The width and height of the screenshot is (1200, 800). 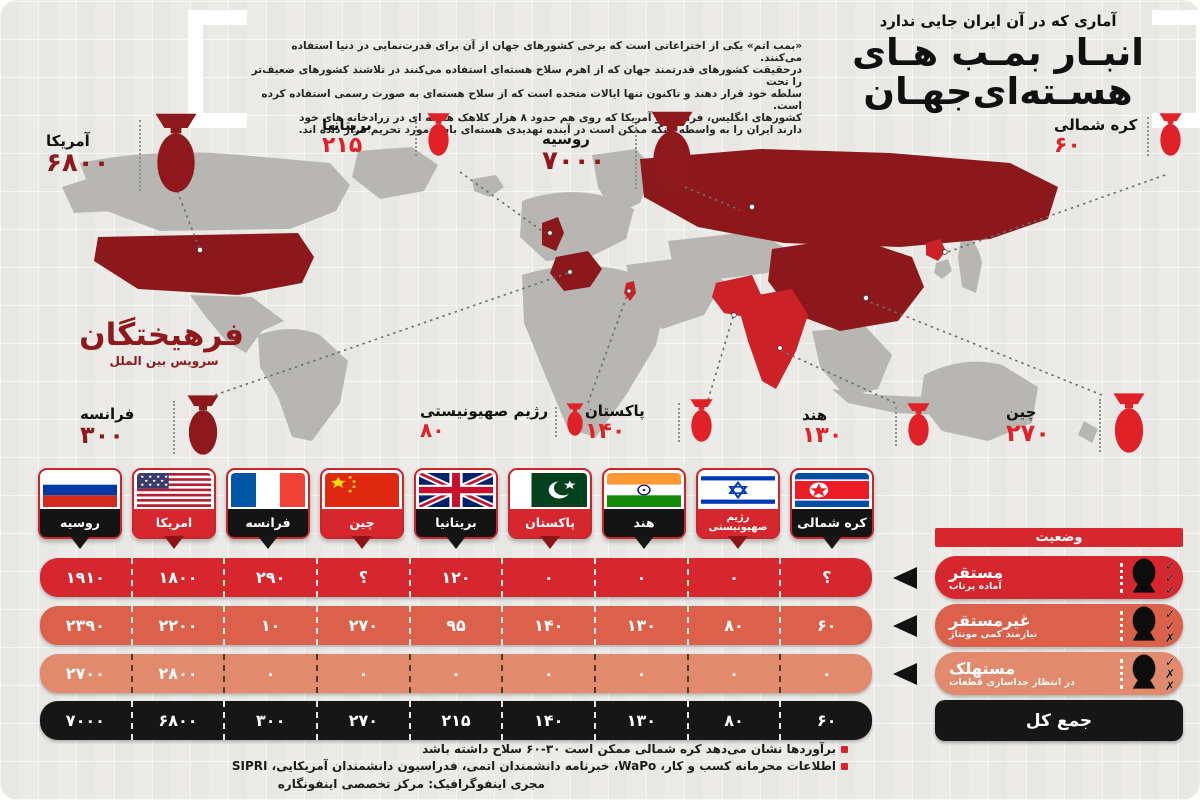 I want to click on flag-country-label: چین, so click(x=362, y=523).